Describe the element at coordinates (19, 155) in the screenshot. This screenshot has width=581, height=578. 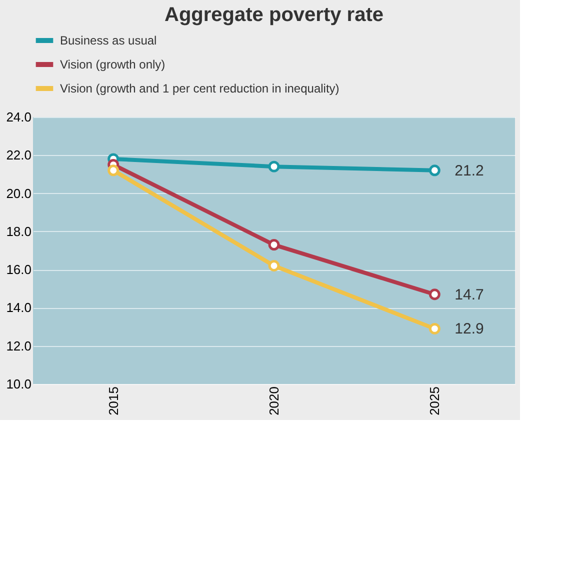
I see `y-tick-label: 22.0` at that location.